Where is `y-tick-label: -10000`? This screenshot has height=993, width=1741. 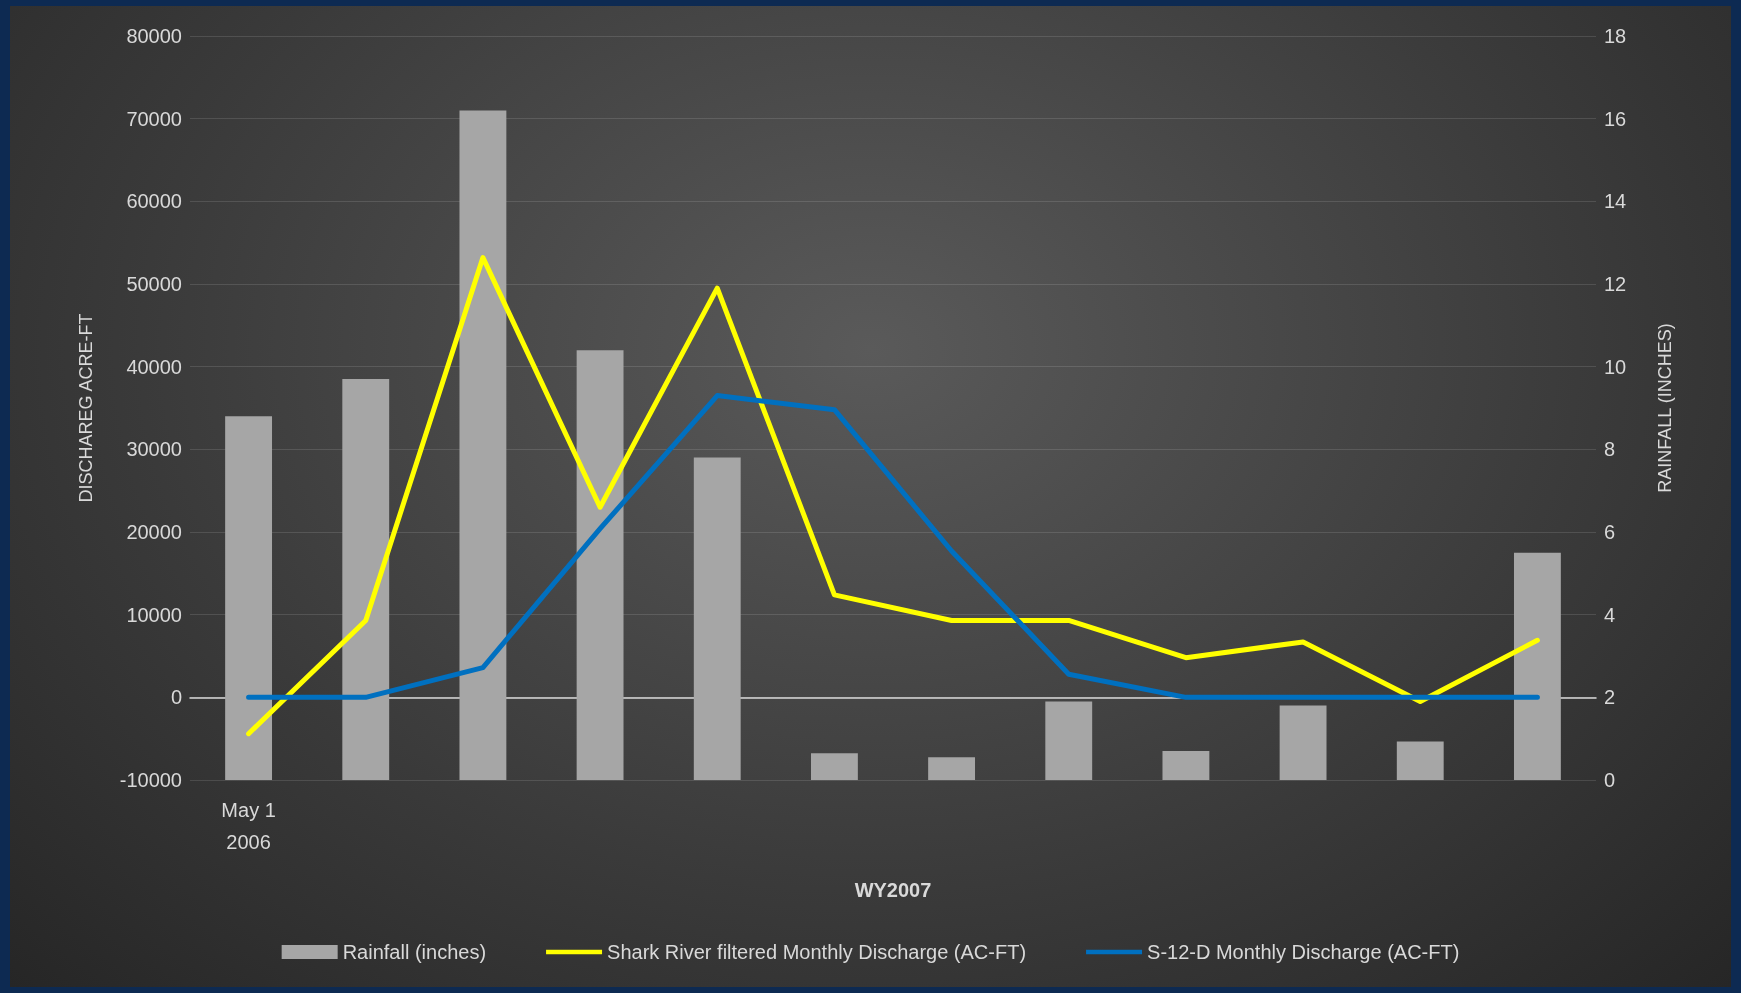
y-tick-label: -10000 is located at coordinates (150, 780).